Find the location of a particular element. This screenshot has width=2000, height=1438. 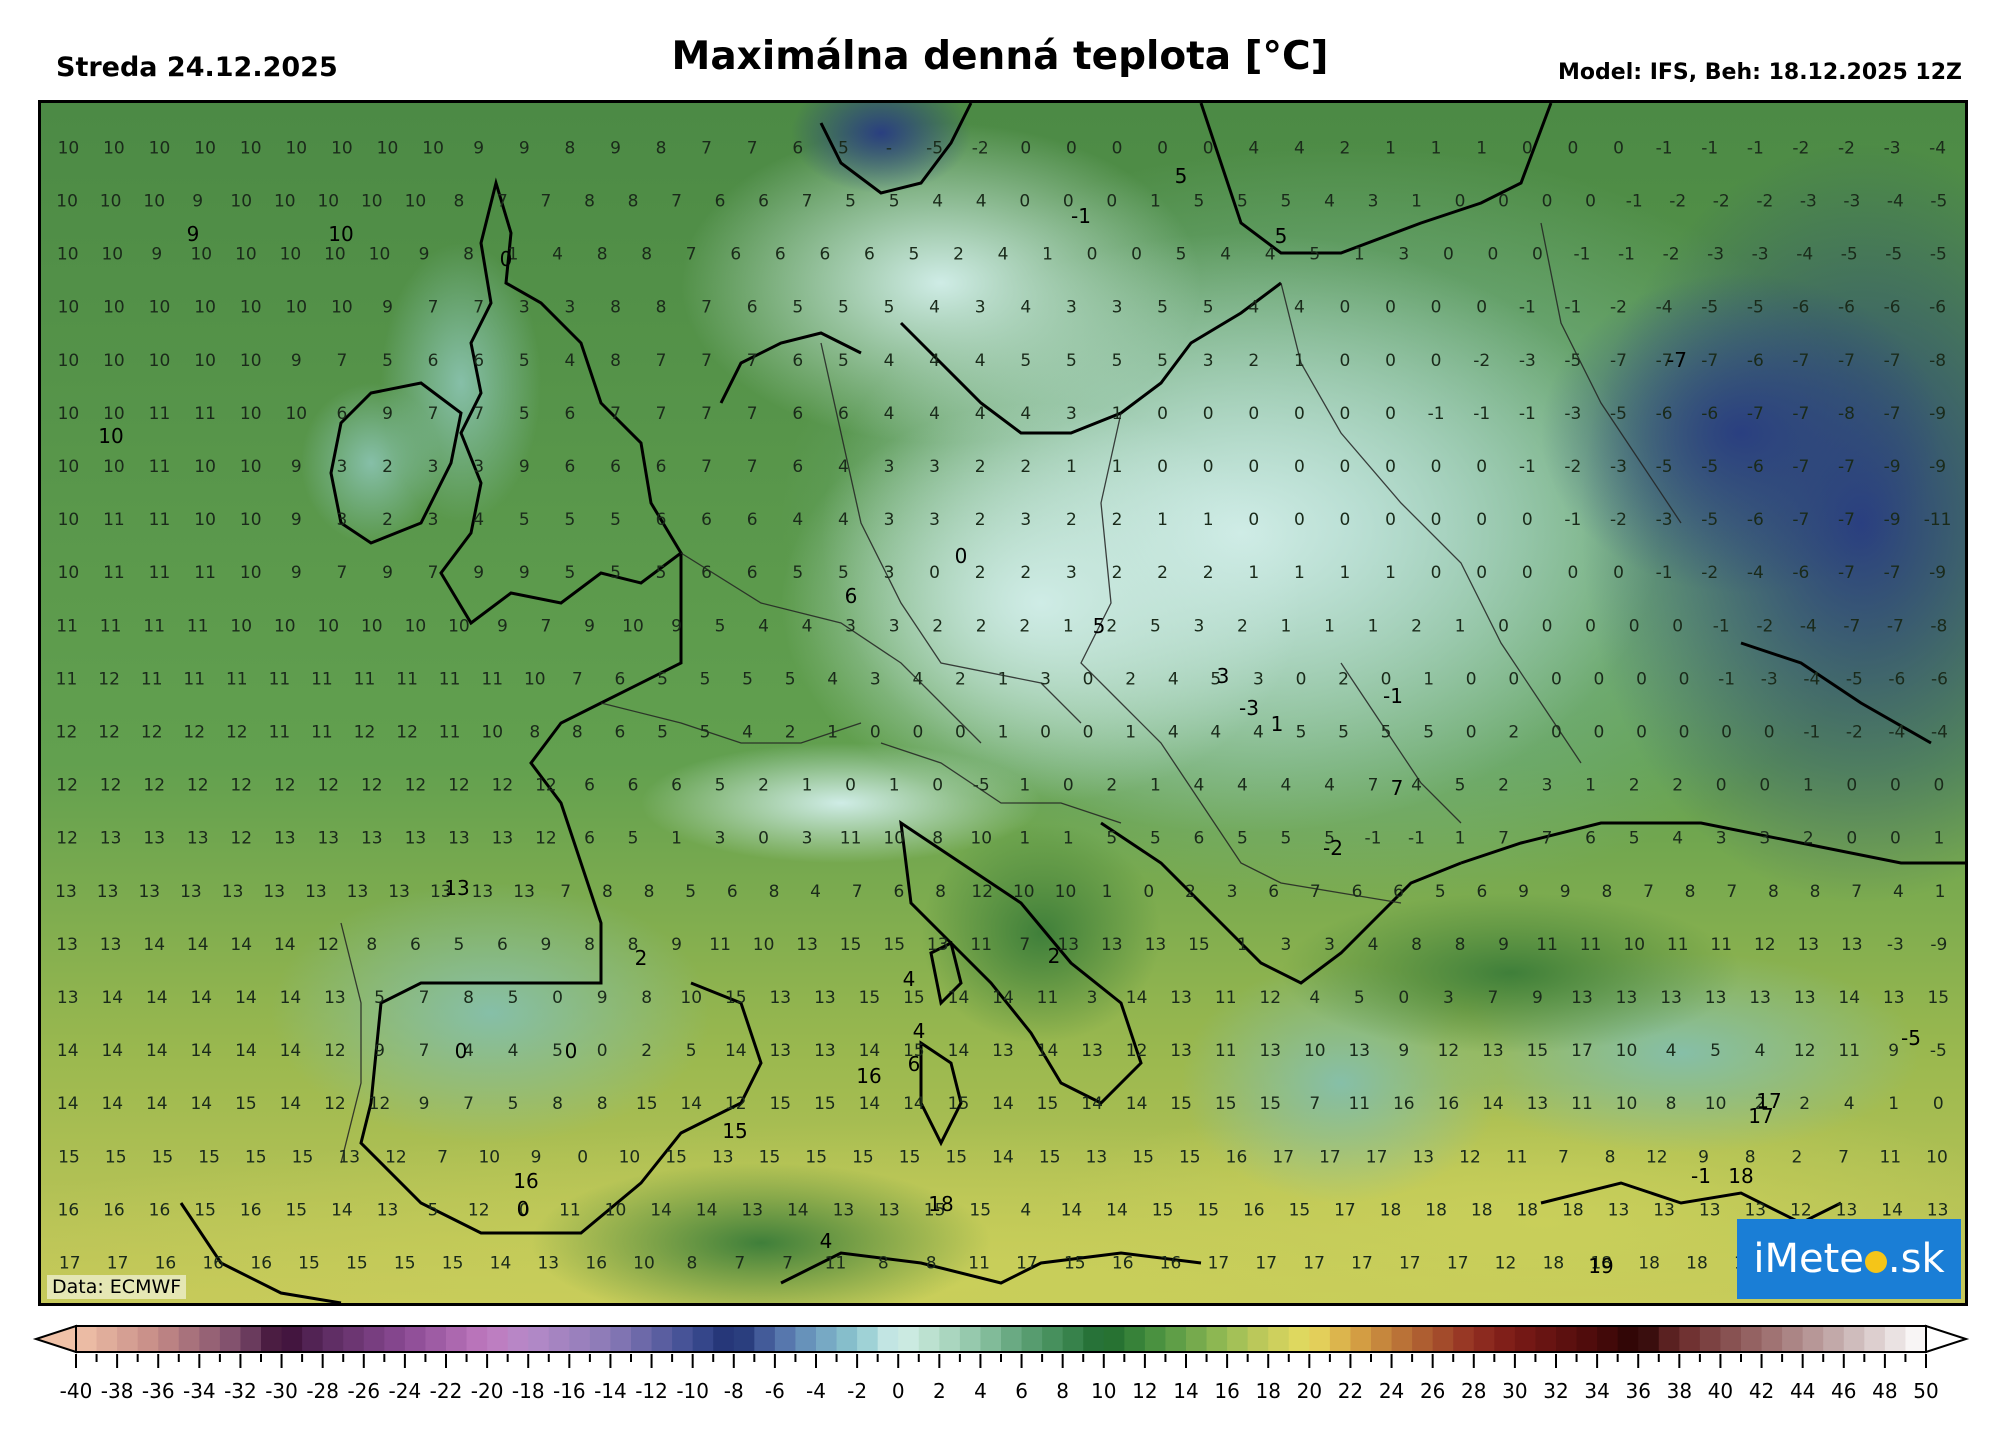

colorbar-tick-label: -12 is located at coordinates (651, 1391).